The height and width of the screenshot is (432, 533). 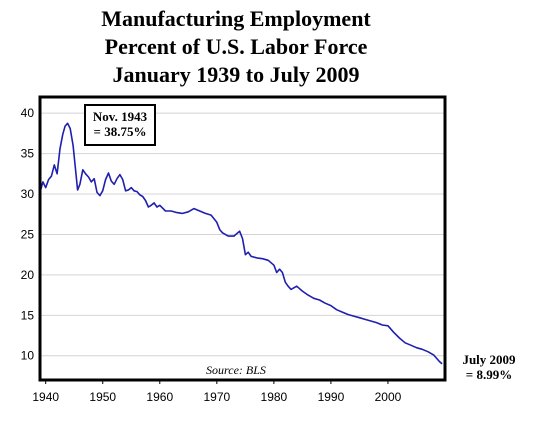 What do you see at coordinates (216, 397) in the screenshot?
I see `x-tick-label: 1970` at bounding box center [216, 397].